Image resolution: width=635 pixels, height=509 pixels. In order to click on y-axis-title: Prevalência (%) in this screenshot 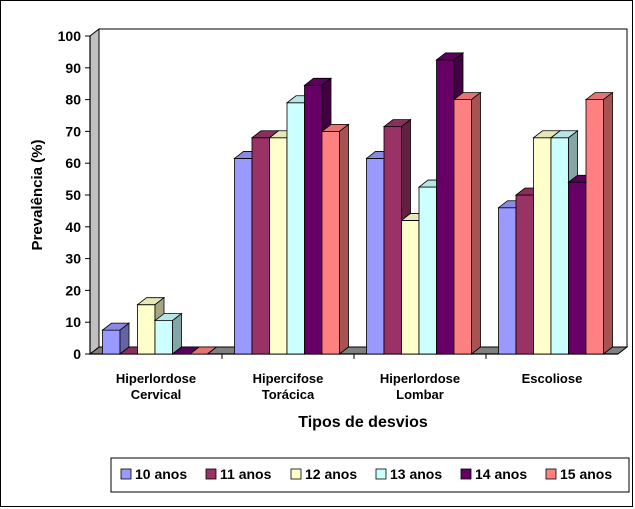, I will do `click(37, 195)`.